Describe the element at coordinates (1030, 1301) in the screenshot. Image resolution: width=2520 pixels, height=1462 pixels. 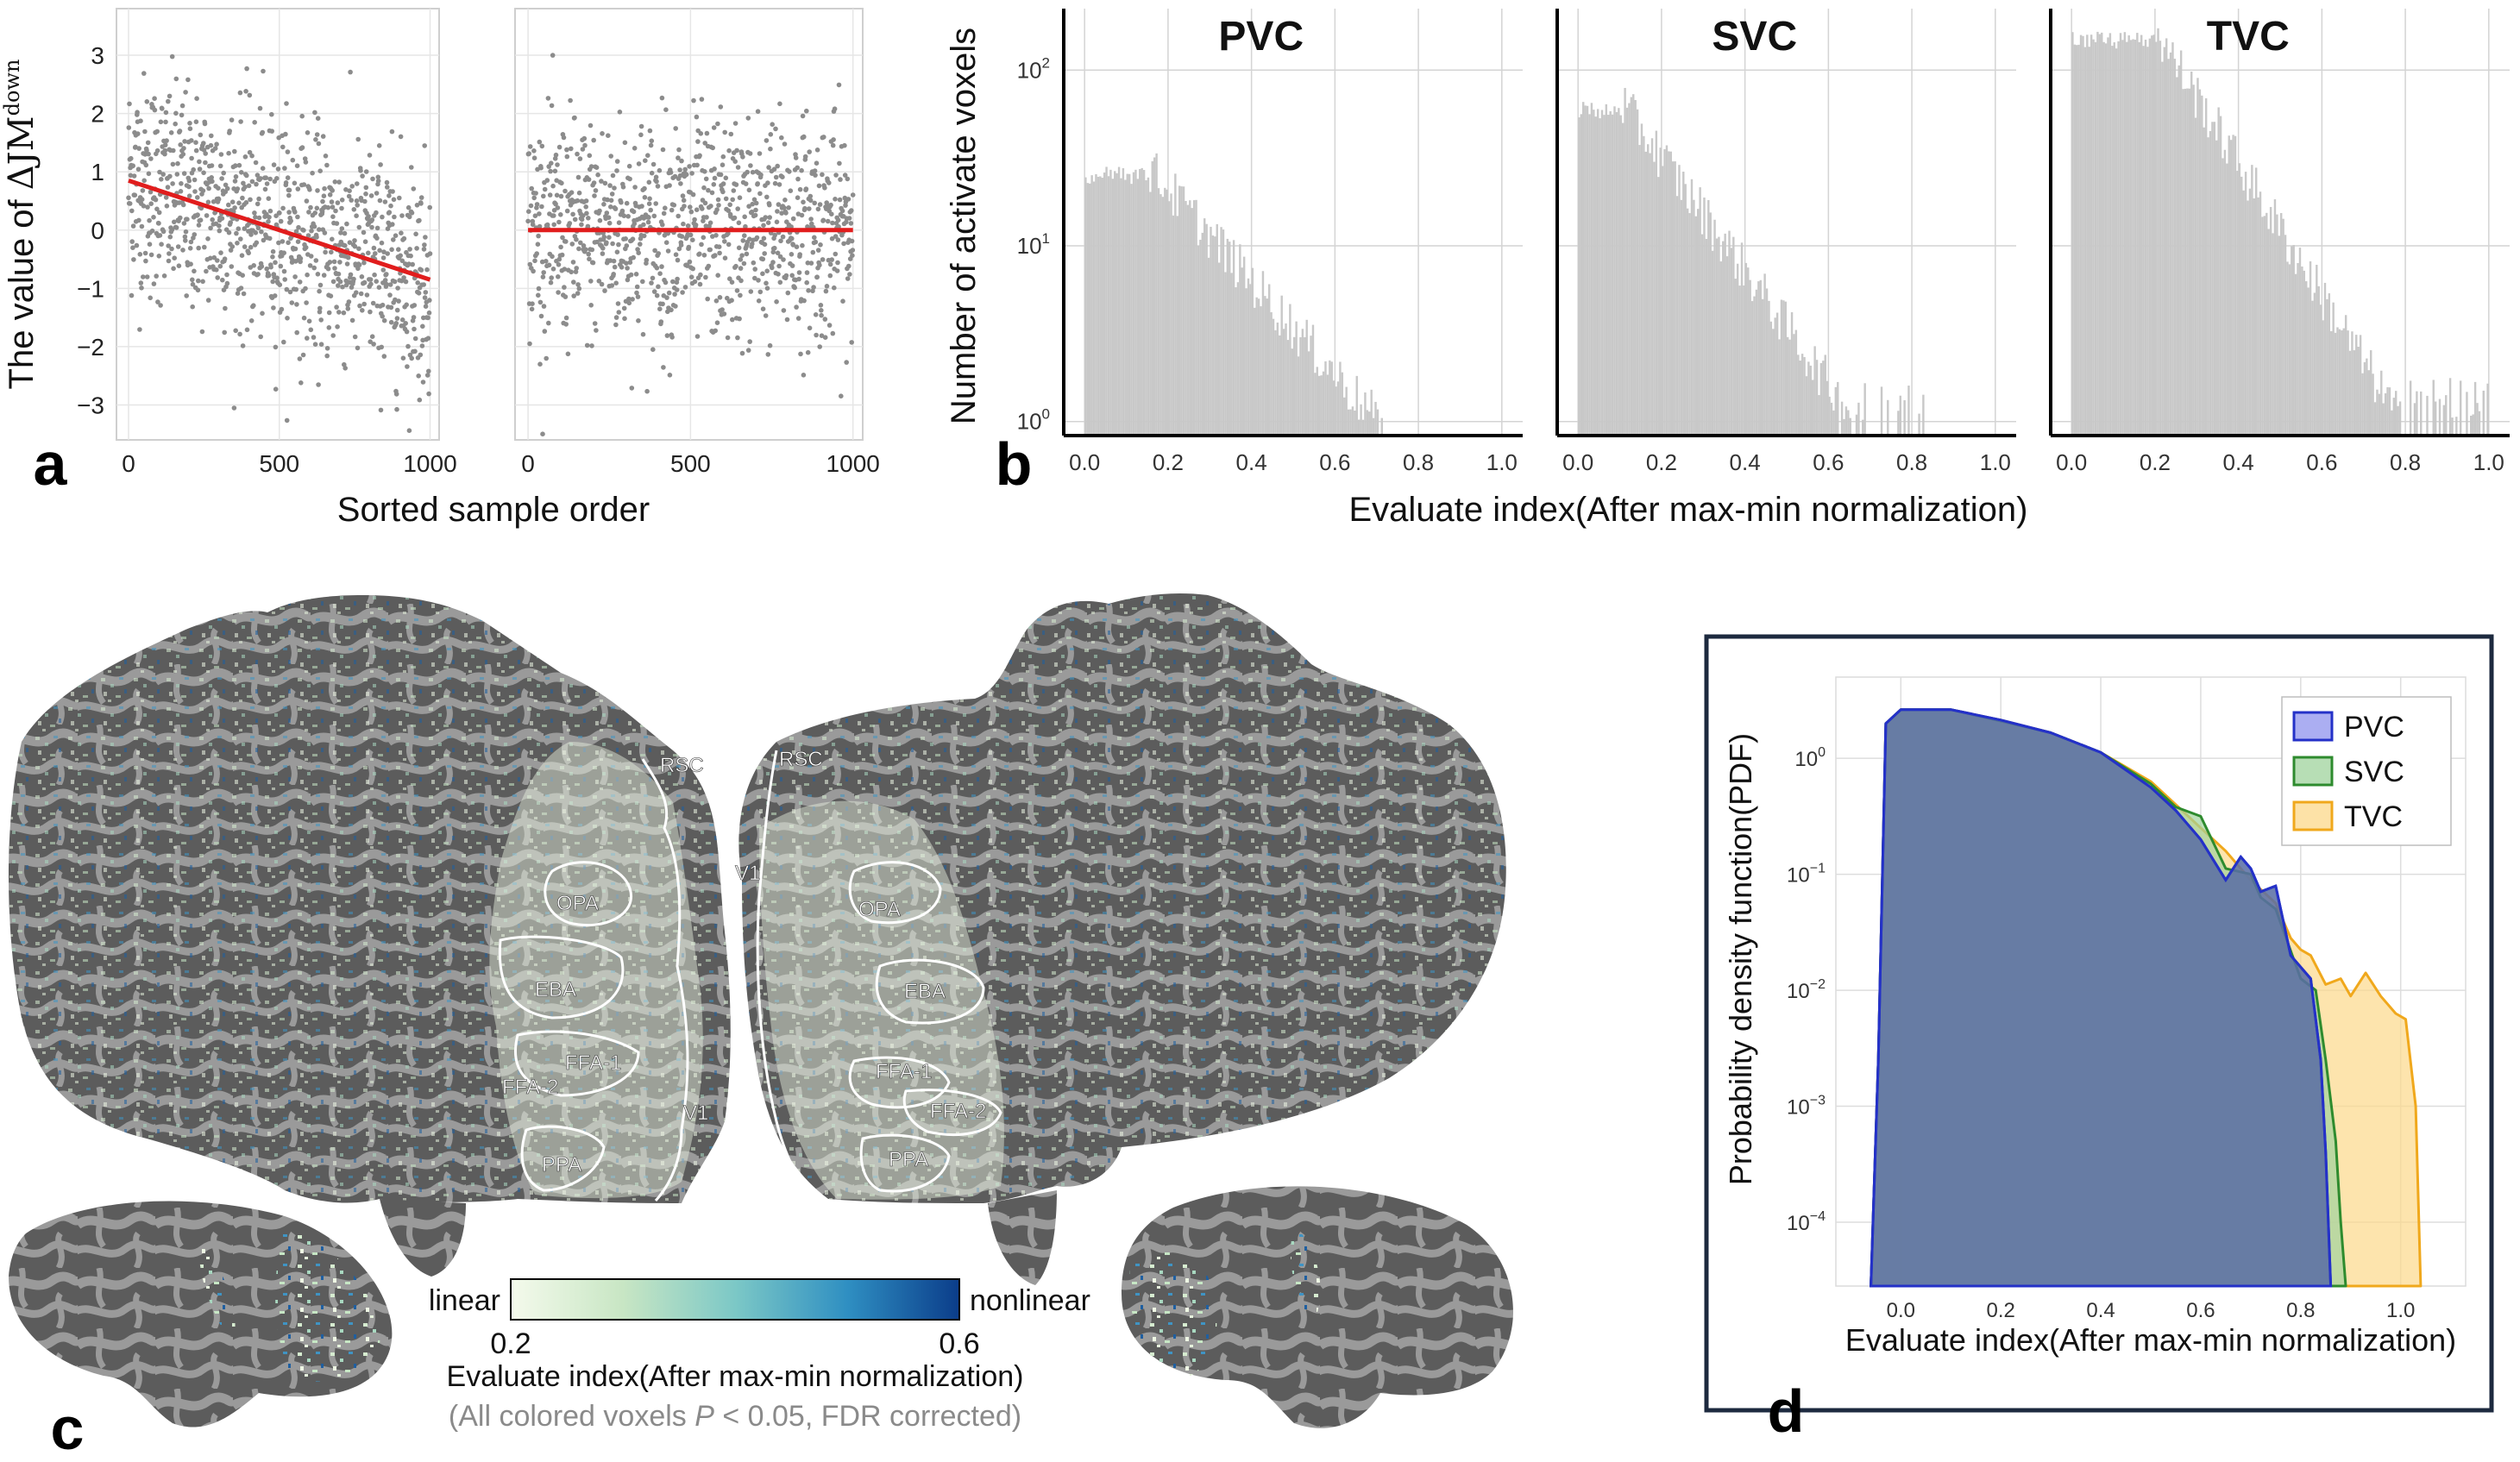
I see `colorbar-right-label: nonlinear` at that location.